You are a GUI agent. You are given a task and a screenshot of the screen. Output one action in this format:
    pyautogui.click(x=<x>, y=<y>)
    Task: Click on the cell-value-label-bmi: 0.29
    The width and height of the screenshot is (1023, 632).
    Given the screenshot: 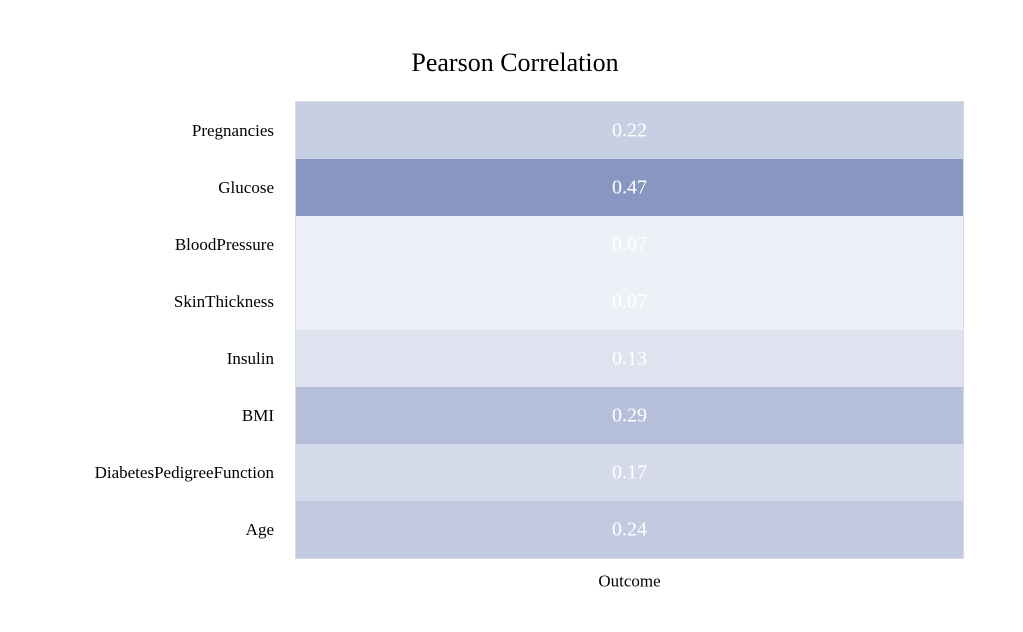 What is the action you would take?
    pyautogui.click(x=629, y=416)
    